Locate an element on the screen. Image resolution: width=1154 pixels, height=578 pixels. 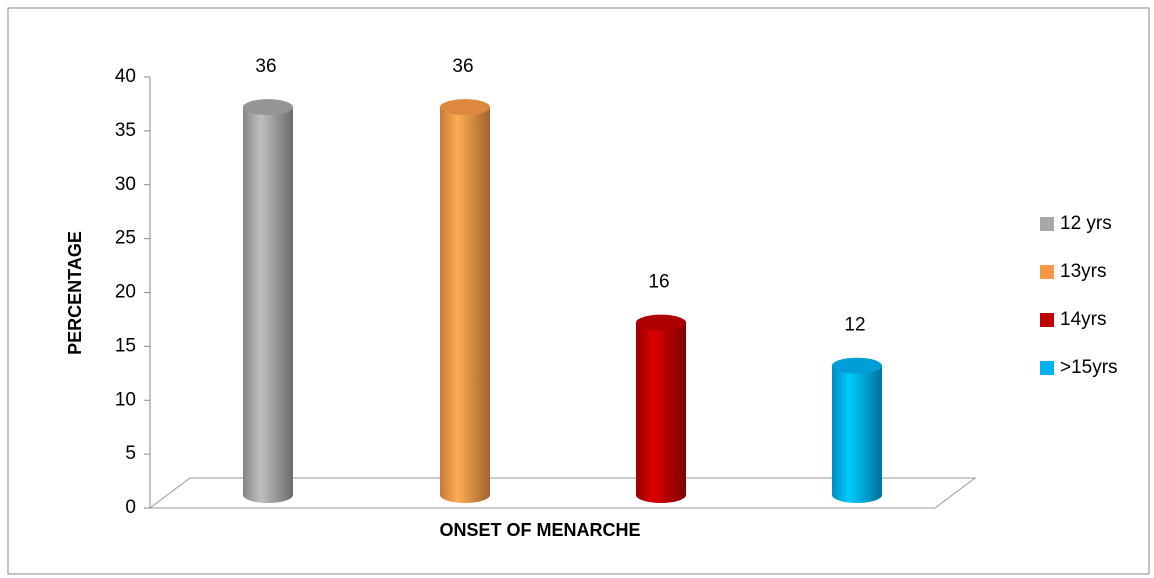
y-tick-label: 40 is located at coordinates (125, 76).